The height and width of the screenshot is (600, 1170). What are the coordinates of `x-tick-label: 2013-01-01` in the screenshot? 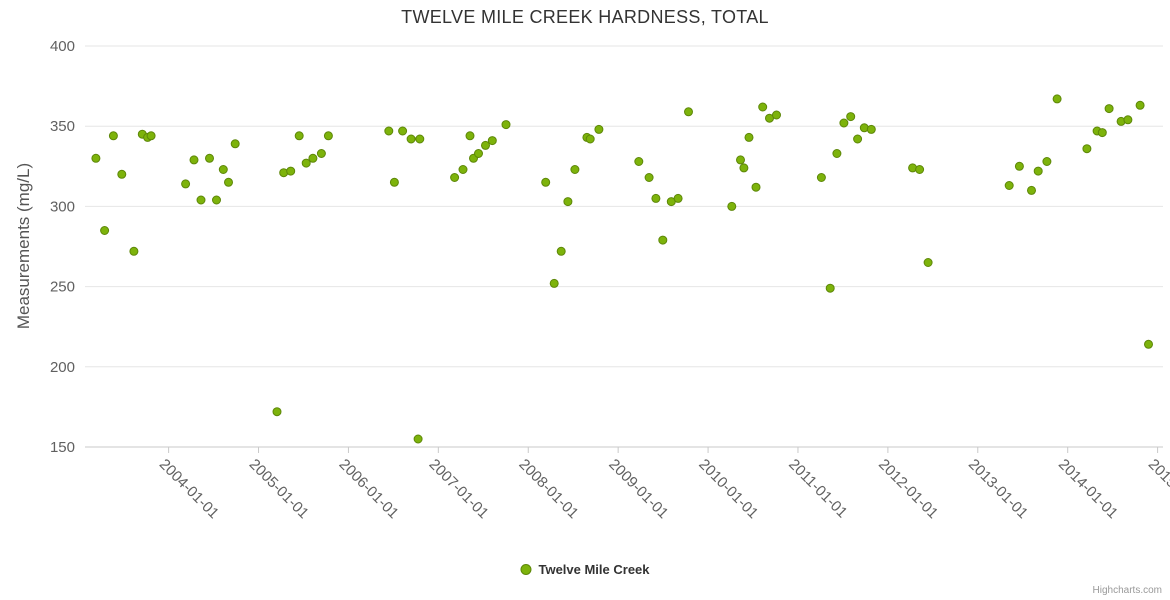 It's located at (998, 489).